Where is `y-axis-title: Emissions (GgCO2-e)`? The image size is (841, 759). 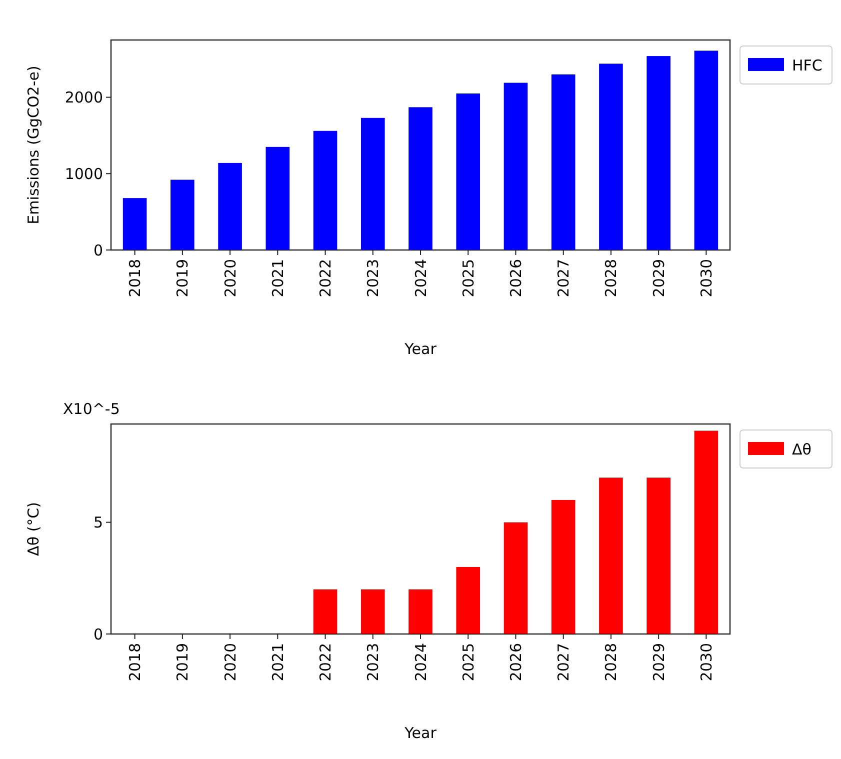 y-axis-title: Emissions (GgCO2-e) is located at coordinates (33, 145).